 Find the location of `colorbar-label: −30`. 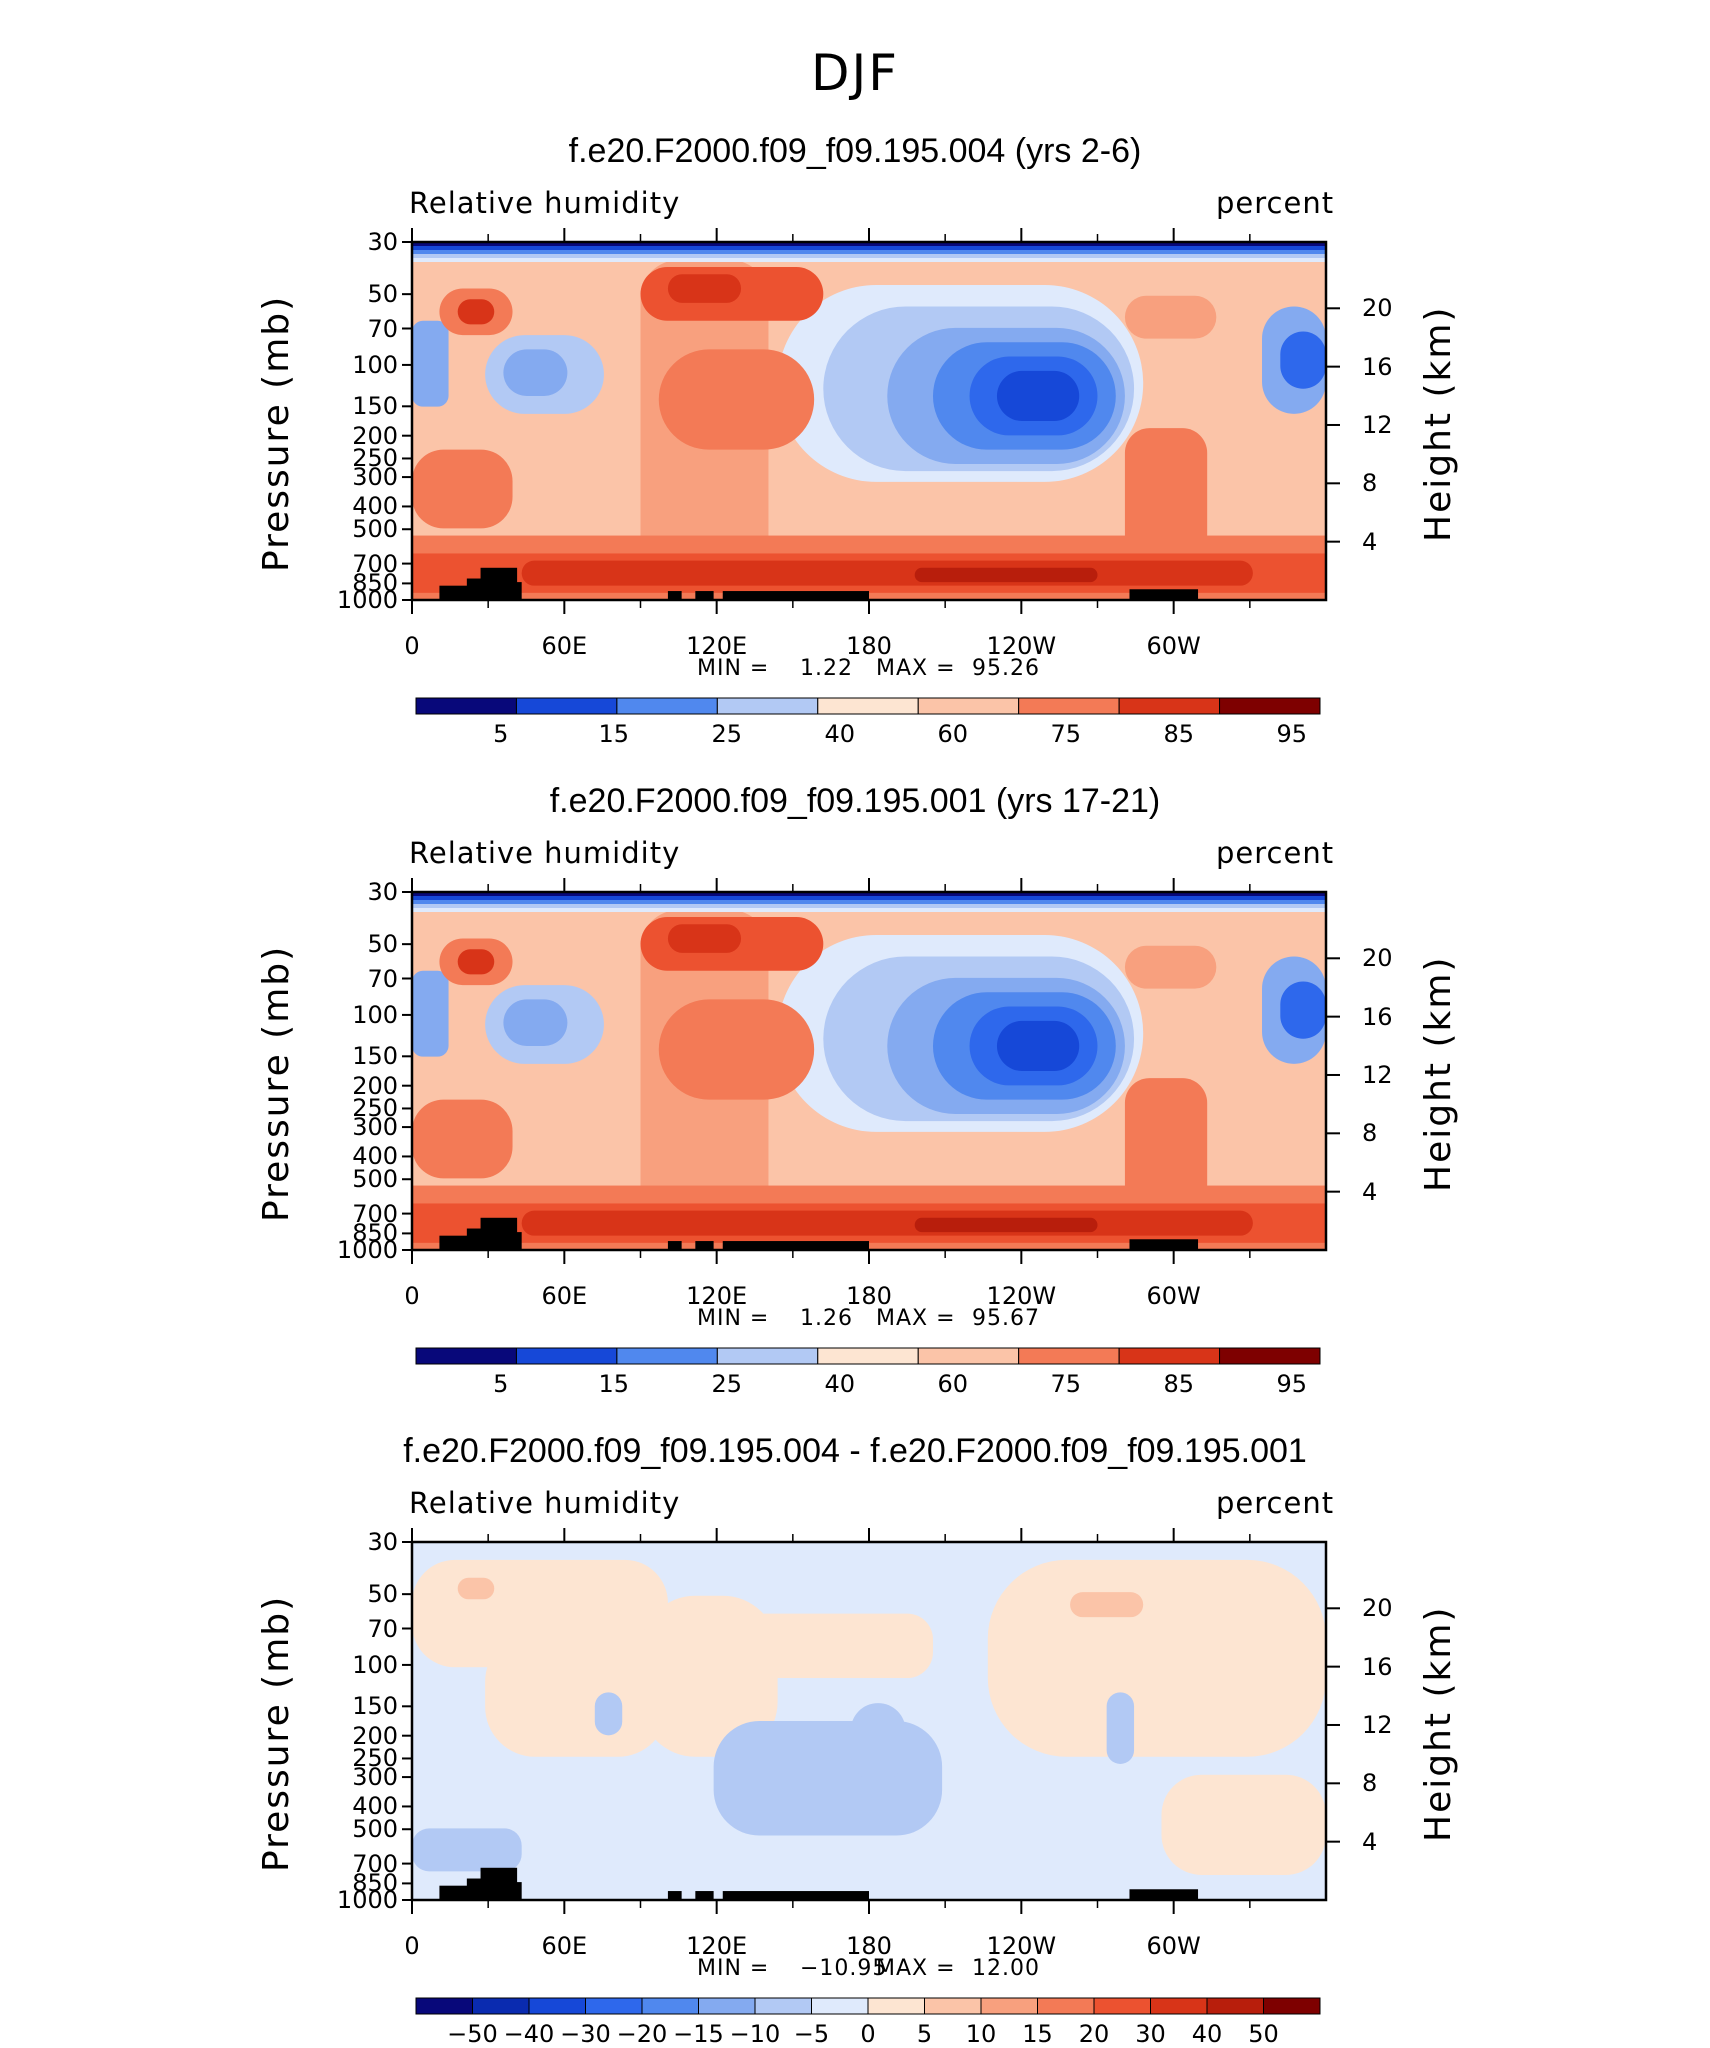

colorbar-label: −30 is located at coordinates (585, 2034).